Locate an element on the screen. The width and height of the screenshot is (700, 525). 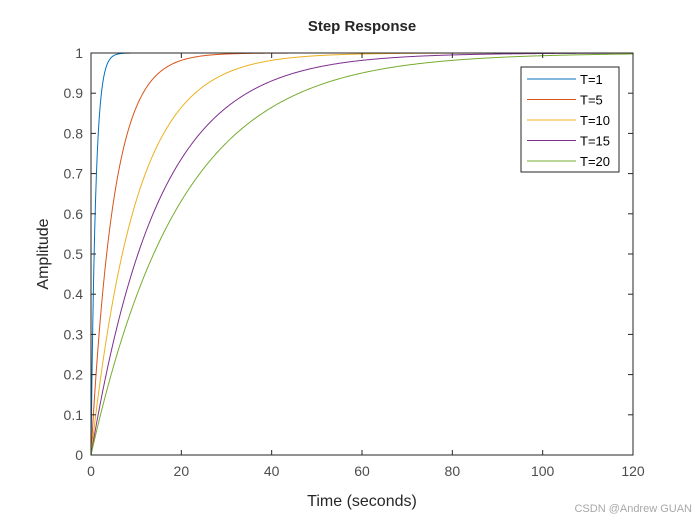
y-tick-label: 0.9 is located at coordinates (74, 93).